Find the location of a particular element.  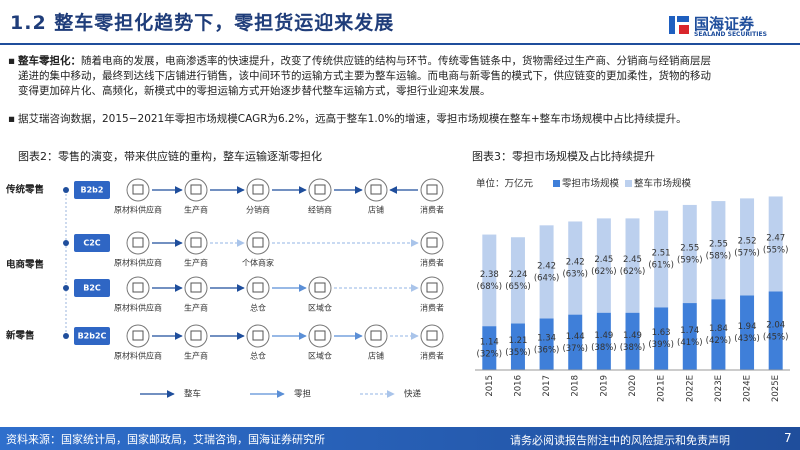

figure-title: 图表2：零售的演变，带来供应链的重构，整车运输逐渐零担化 is located at coordinates (170, 156).